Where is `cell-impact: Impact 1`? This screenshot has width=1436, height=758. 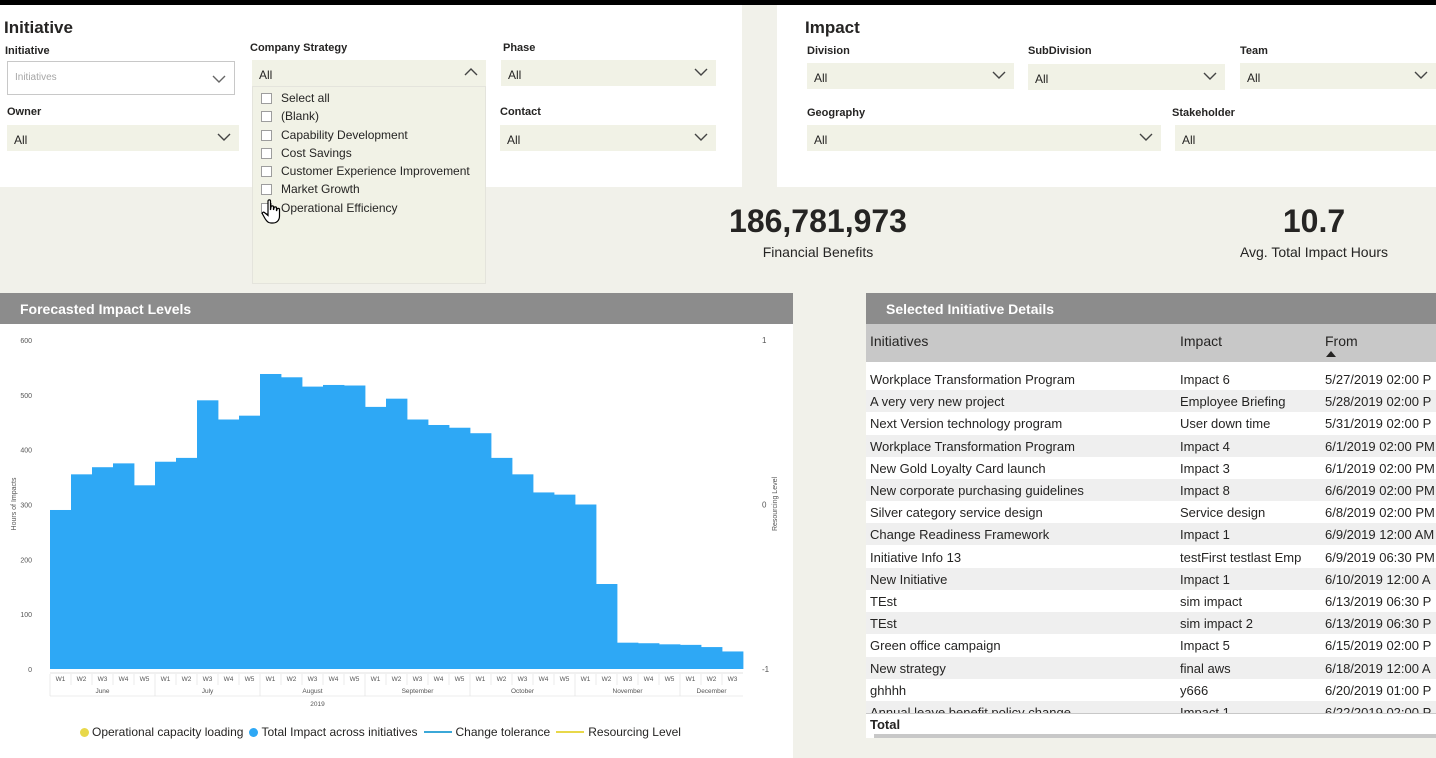 cell-impact: Impact 1 is located at coordinates (1205, 535).